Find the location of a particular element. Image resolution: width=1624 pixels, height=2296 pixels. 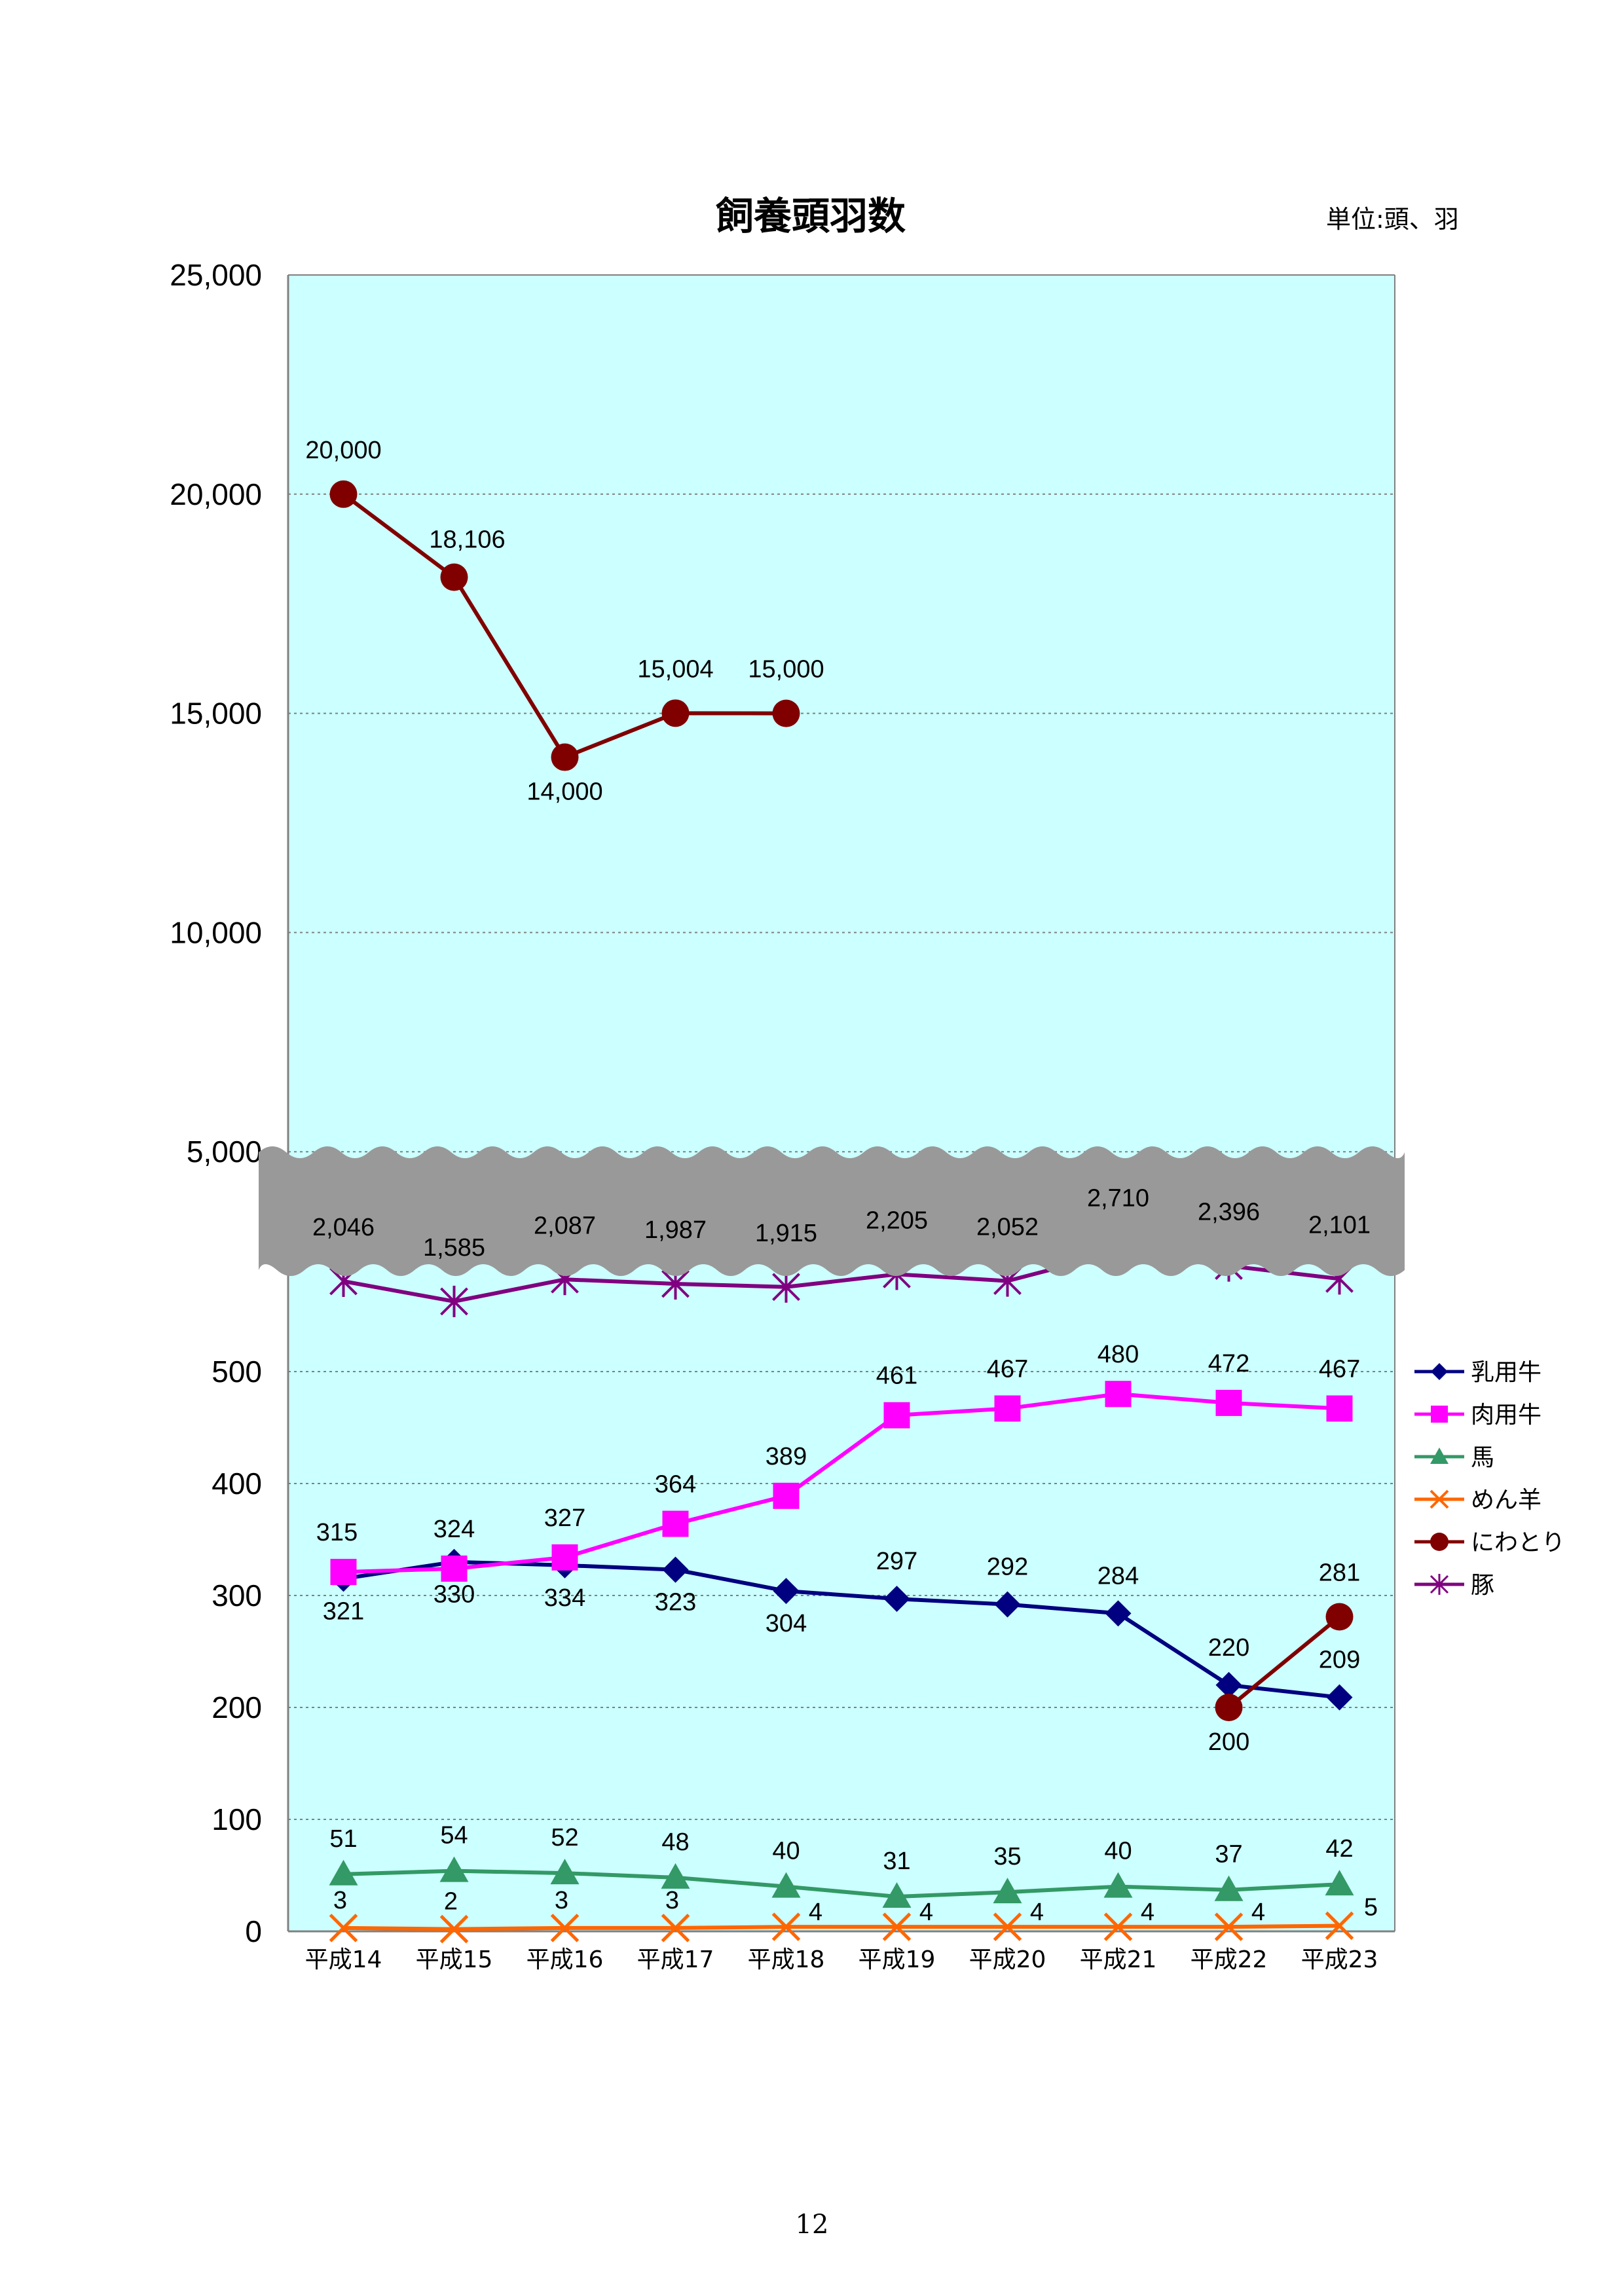

data-label: 54 is located at coordinates (454, 1836).